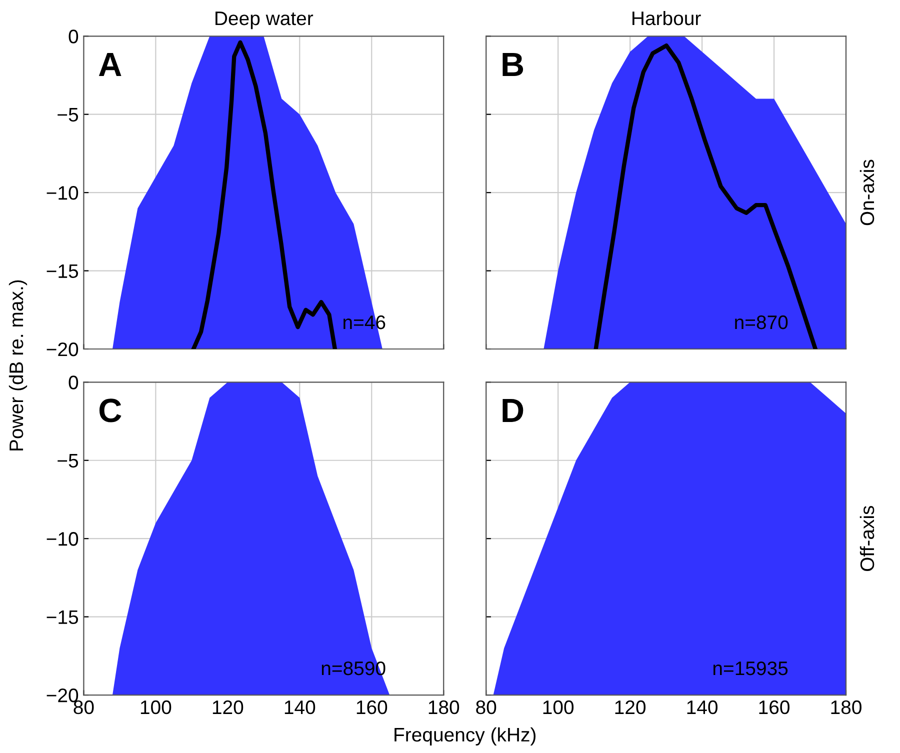 This screenshot has height=753, width=900. Describe the element at coordinates (18, 365) in the screenshot. I see `y-axis-title: Power (dB re. max.)` at that location.